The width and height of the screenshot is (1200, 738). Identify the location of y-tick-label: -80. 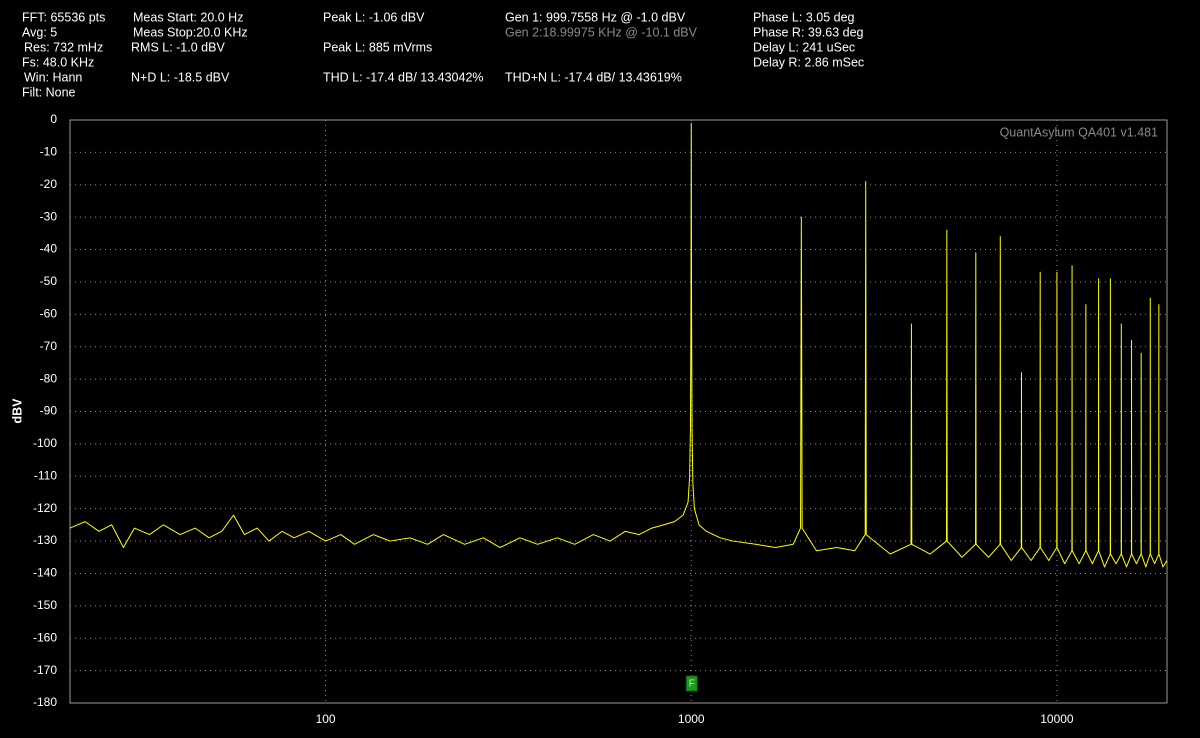
(49, 378).